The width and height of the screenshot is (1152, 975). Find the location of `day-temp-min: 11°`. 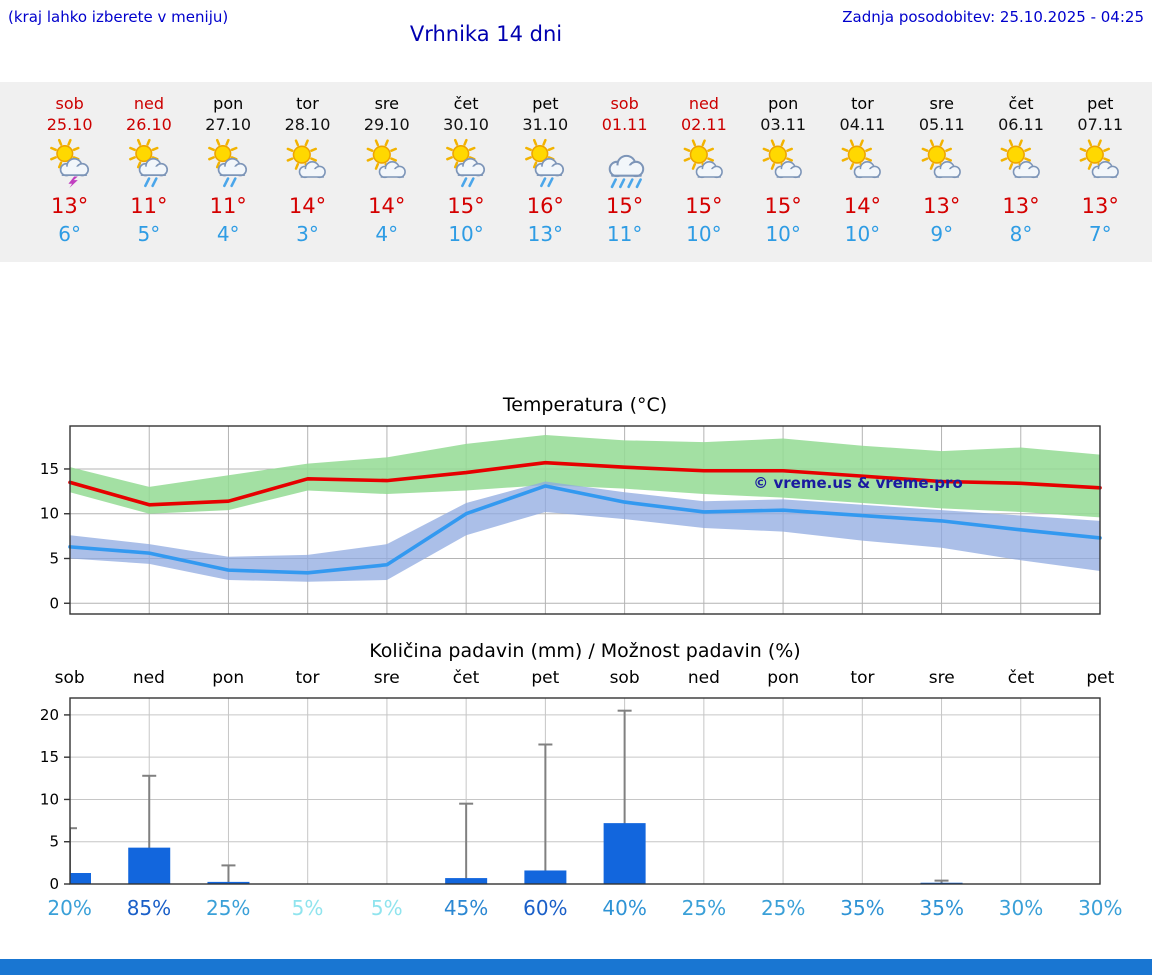

day-temp-min: 11° is located at coordinates (624, 234).